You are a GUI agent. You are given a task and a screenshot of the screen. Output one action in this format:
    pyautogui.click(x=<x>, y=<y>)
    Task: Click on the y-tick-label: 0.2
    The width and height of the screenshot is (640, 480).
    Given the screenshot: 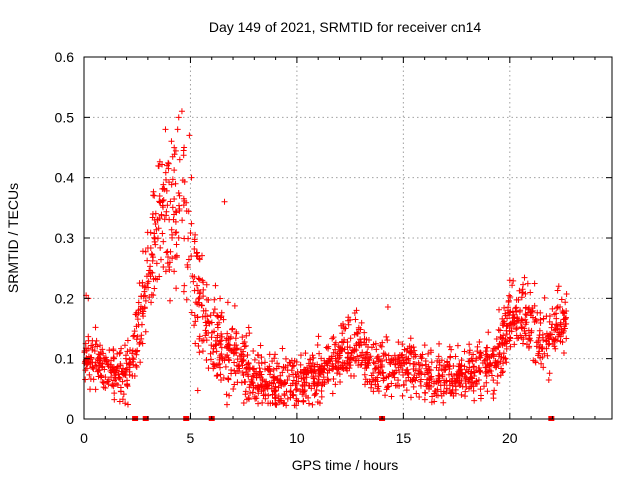 What is the action you would take?
    pyautogui.click(x=65, y=298)
    